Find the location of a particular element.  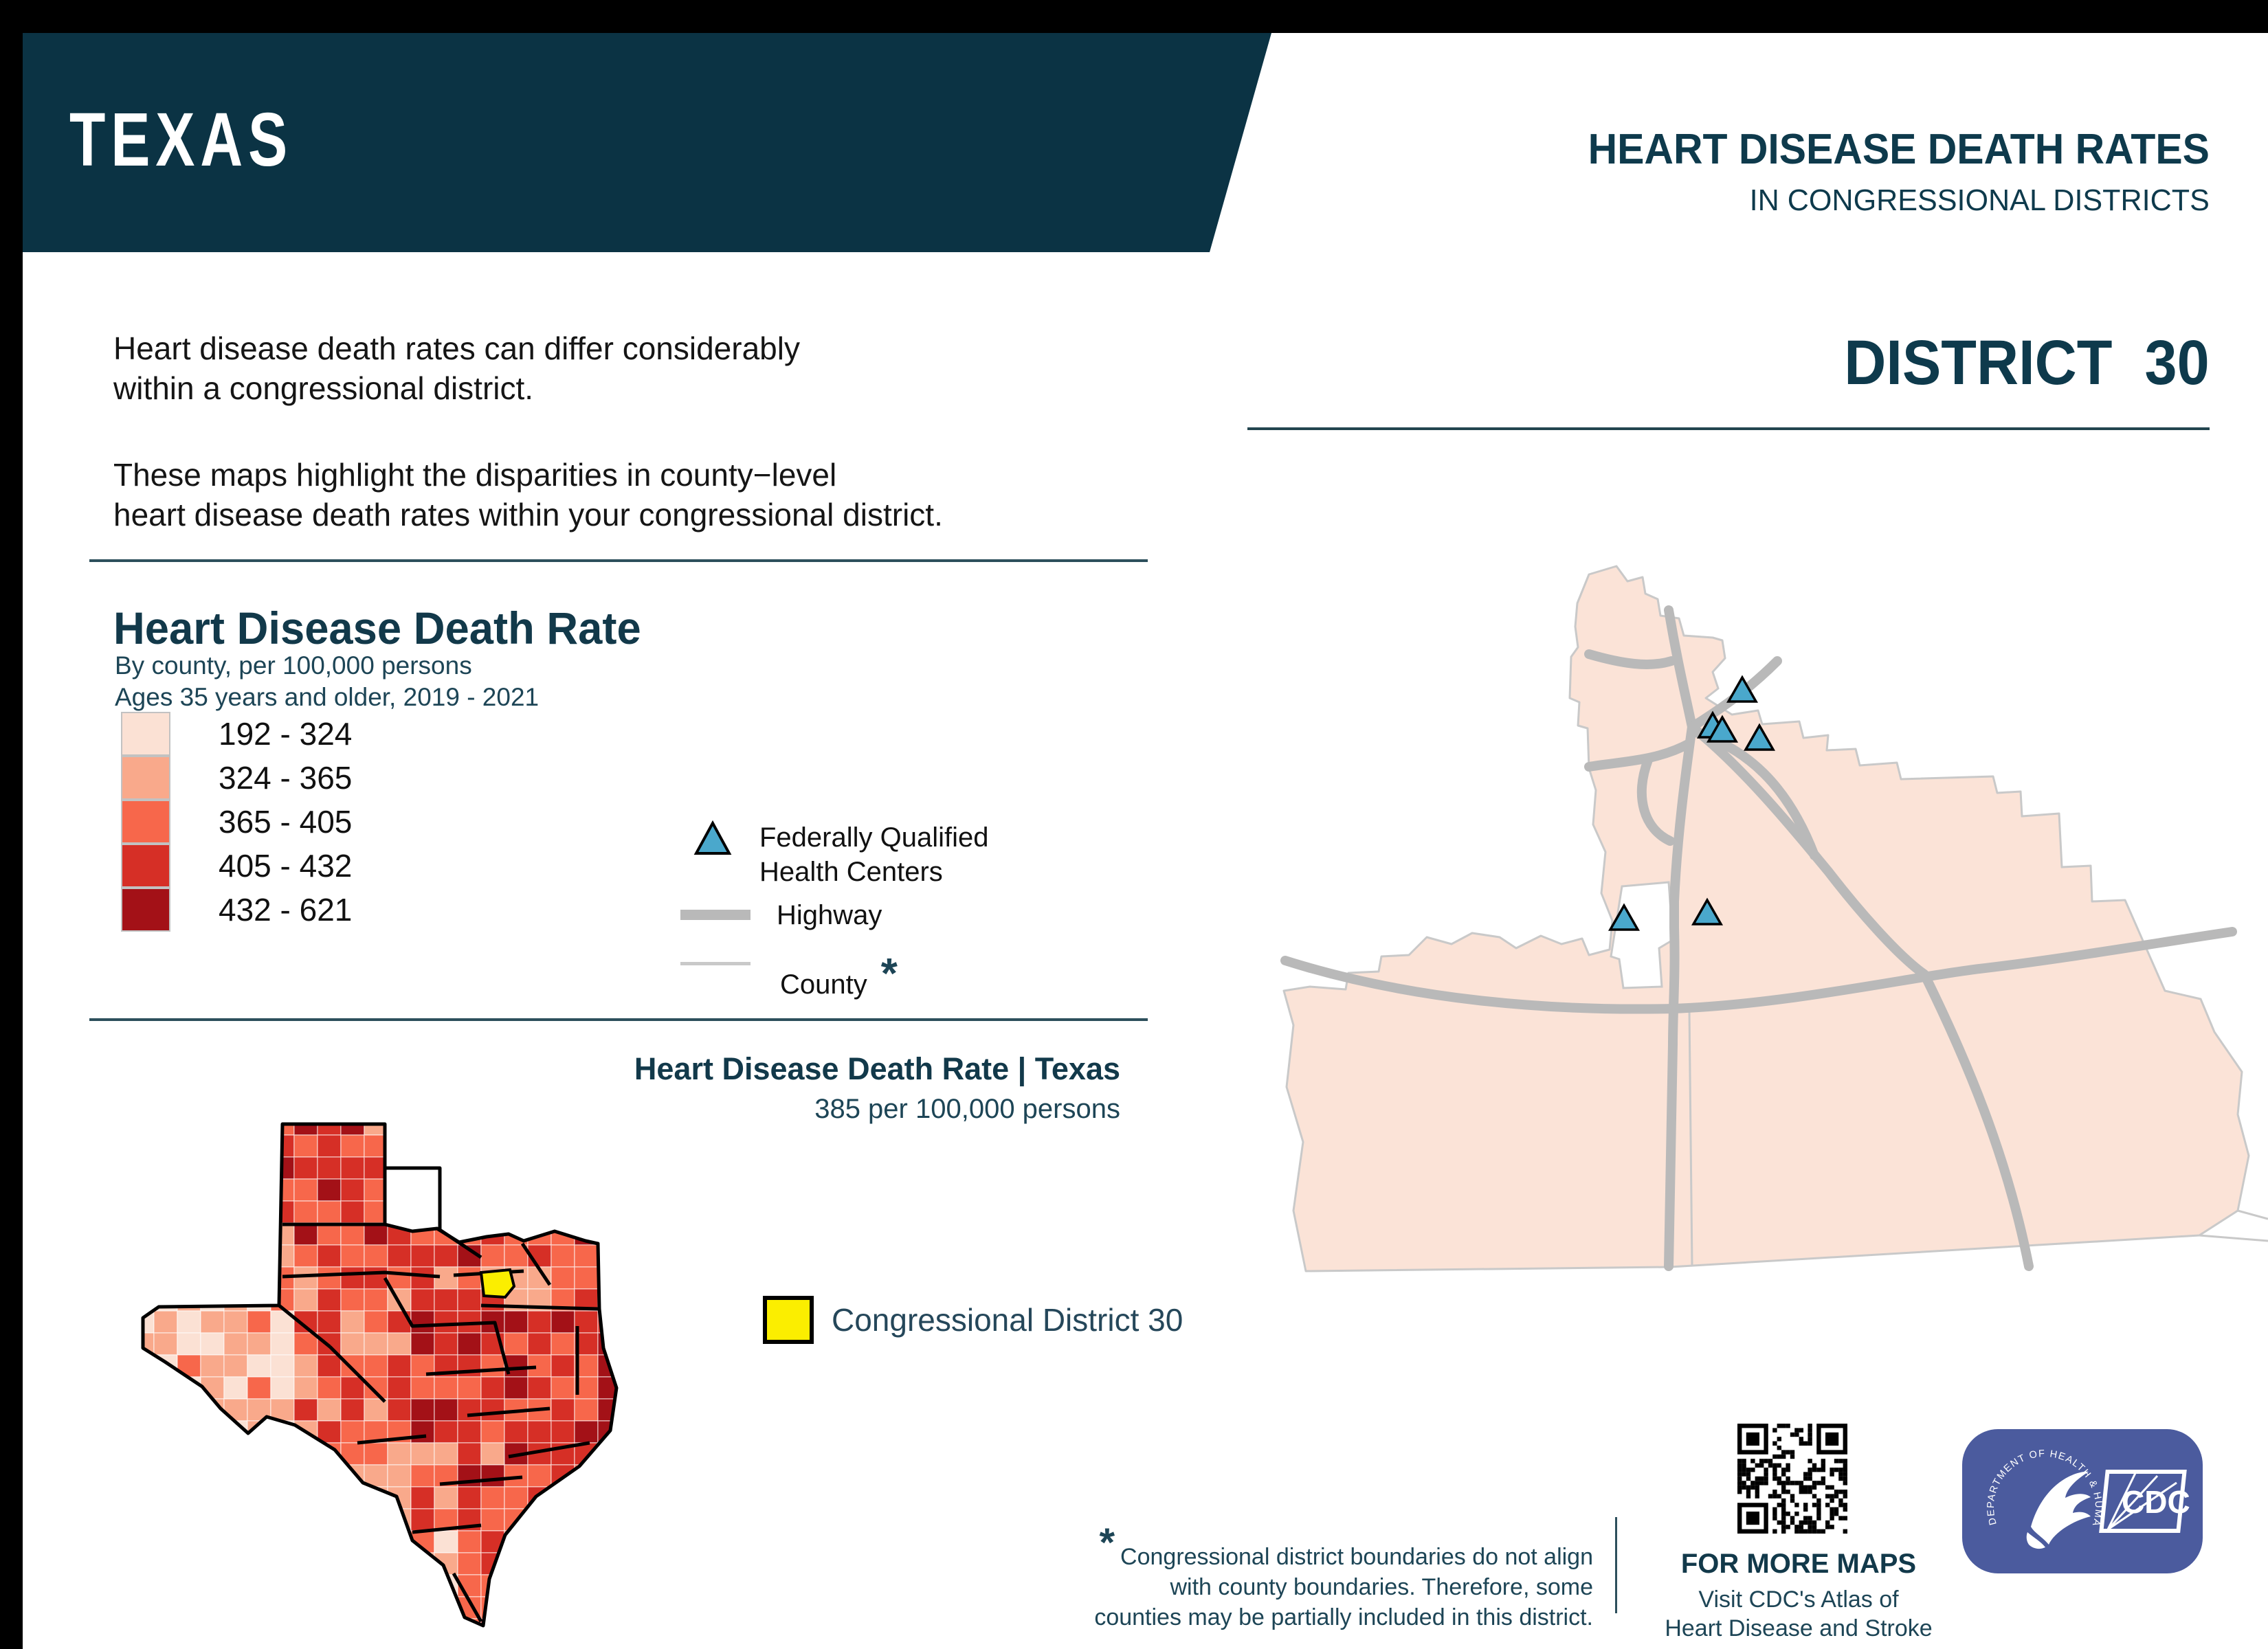

texas-district30-highlight is located at coordinates (497, 1283).